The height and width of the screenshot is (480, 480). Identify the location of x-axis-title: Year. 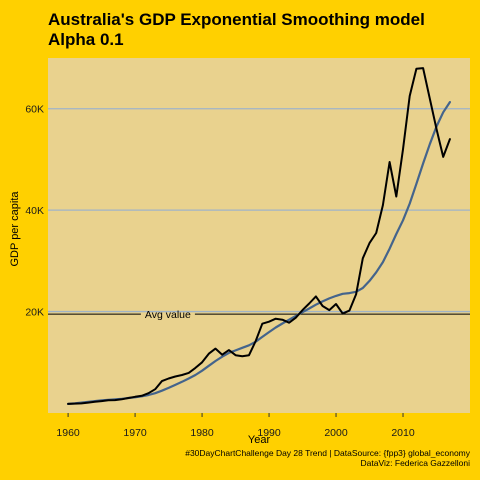
(259, 440).